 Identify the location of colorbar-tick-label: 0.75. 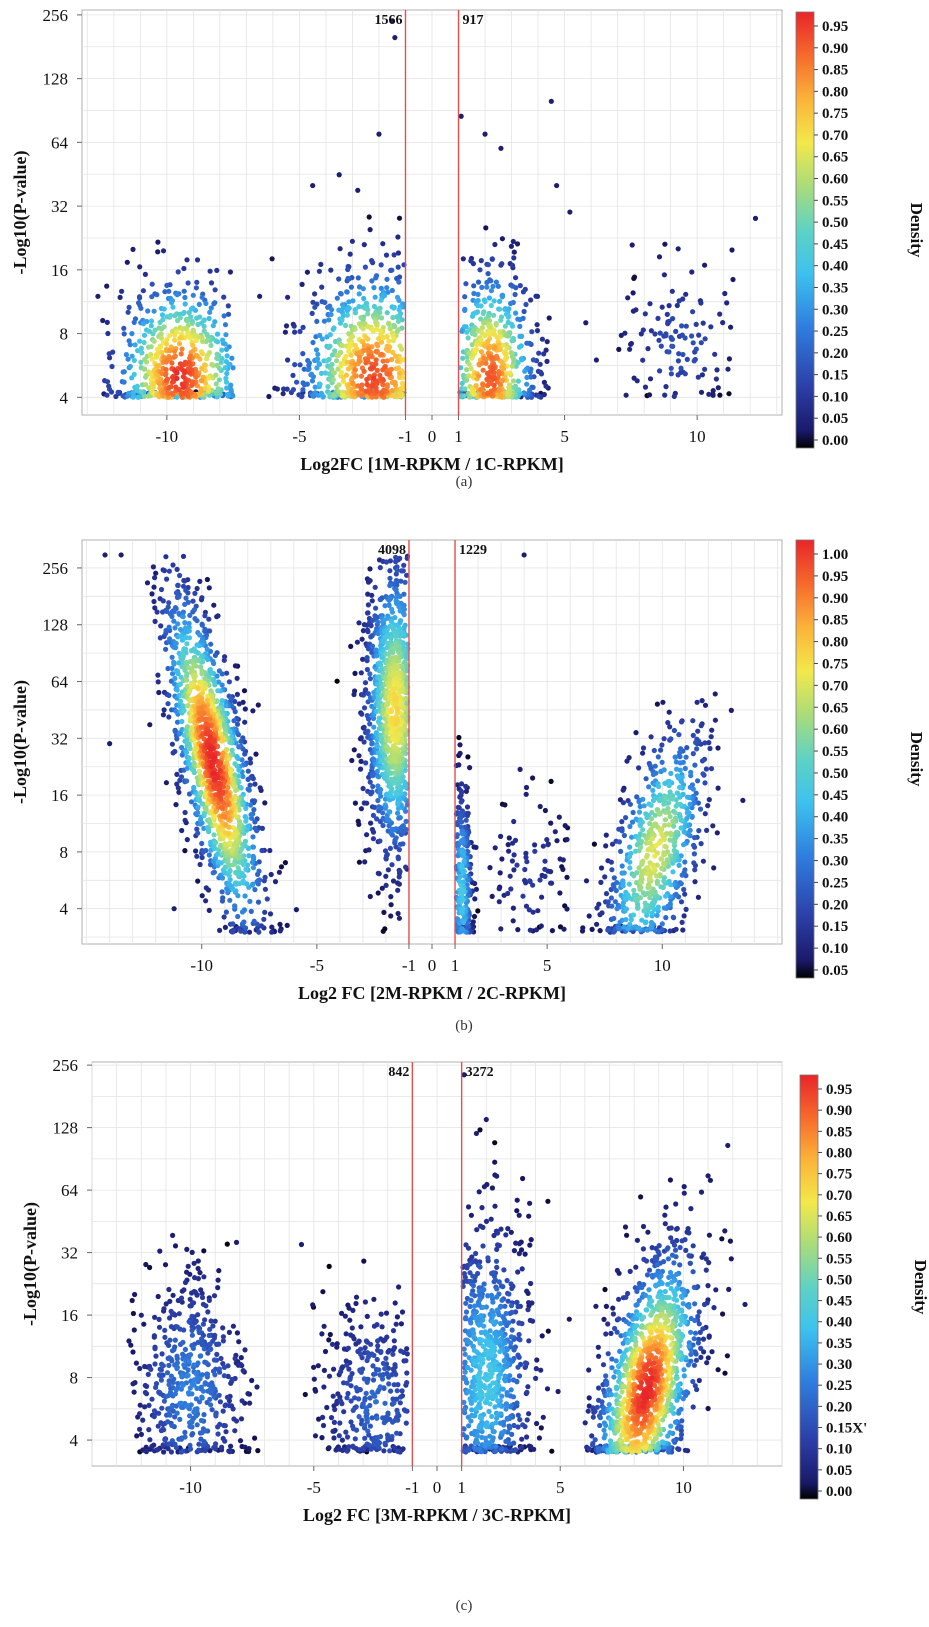
(835, 114).